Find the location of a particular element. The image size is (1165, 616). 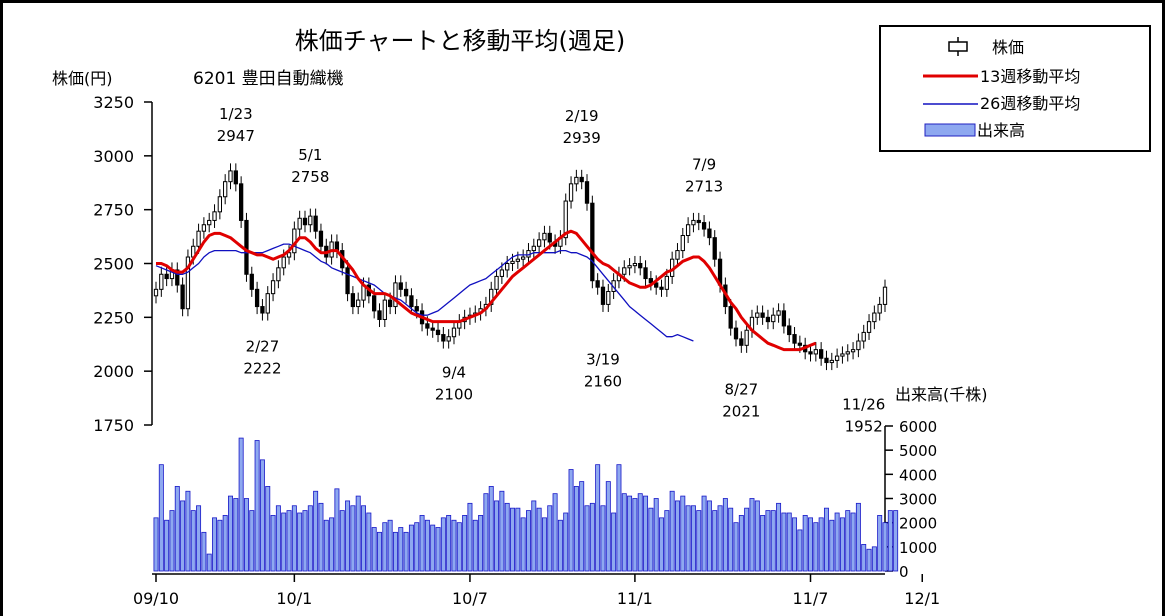

x-tick-label: 09/10 is located at coordinates (156, 598).